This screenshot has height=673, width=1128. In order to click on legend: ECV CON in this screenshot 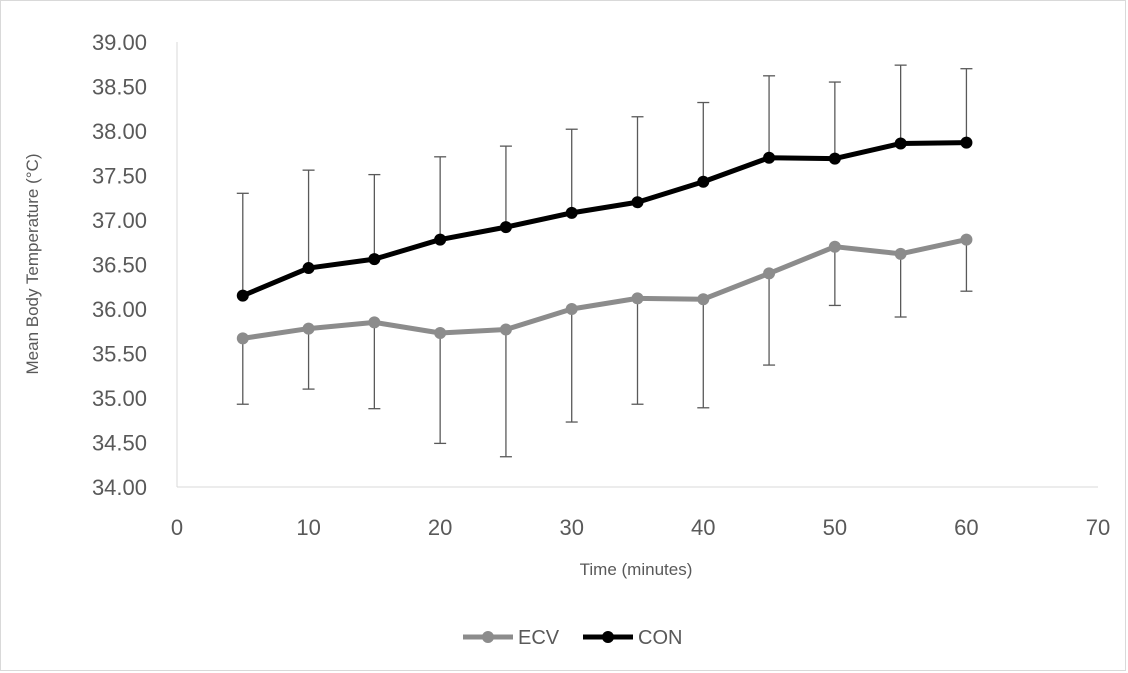, I will do `click(572, 638)`.